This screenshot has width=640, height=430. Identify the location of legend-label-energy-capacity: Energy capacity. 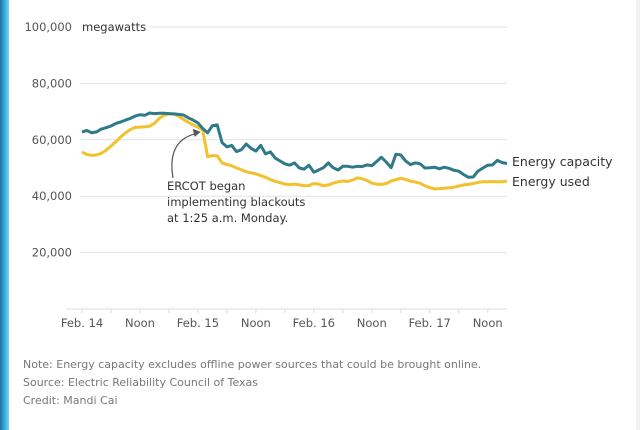
(562, 161).